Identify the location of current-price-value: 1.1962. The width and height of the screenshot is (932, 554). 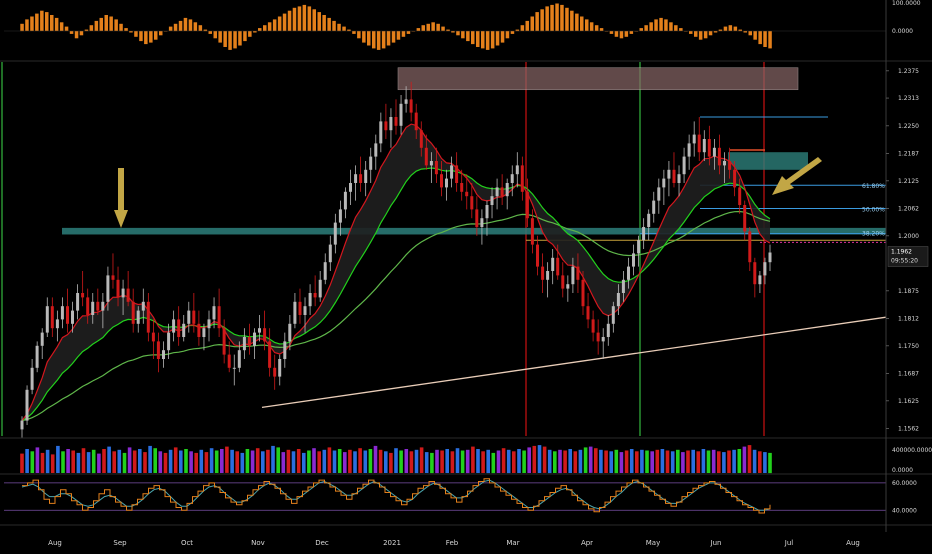
(901, 252).